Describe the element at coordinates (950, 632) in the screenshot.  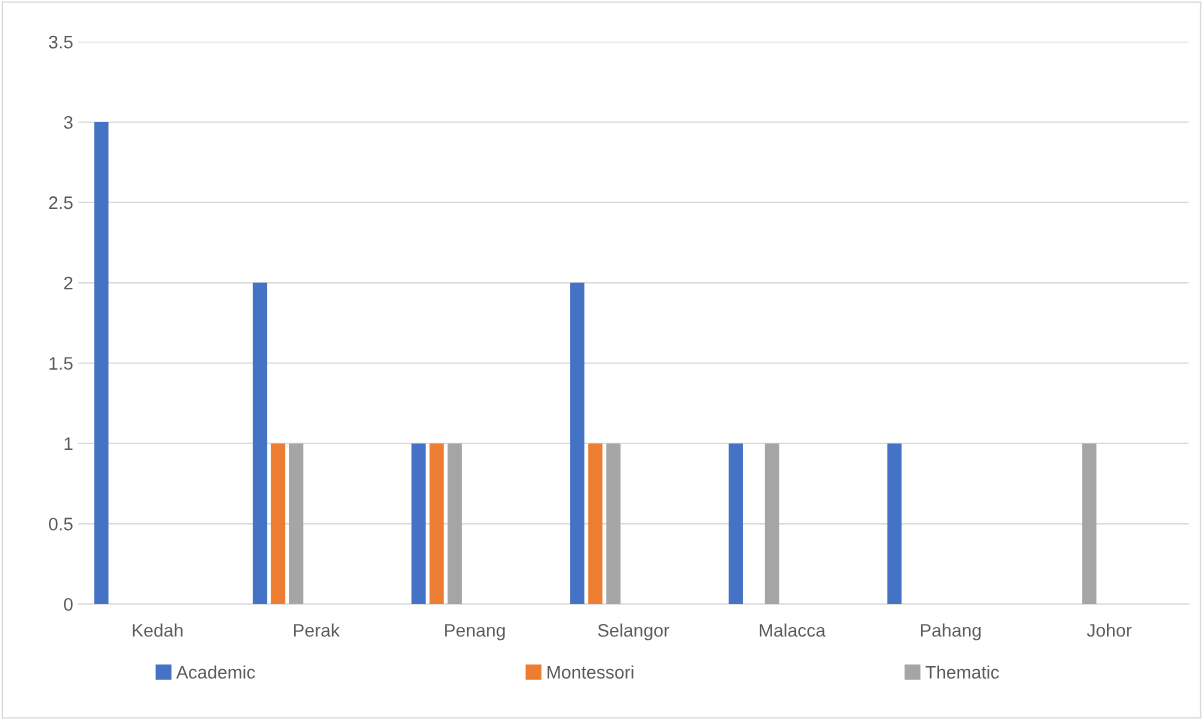
I see `x-tick-label: Pahang` at that location.